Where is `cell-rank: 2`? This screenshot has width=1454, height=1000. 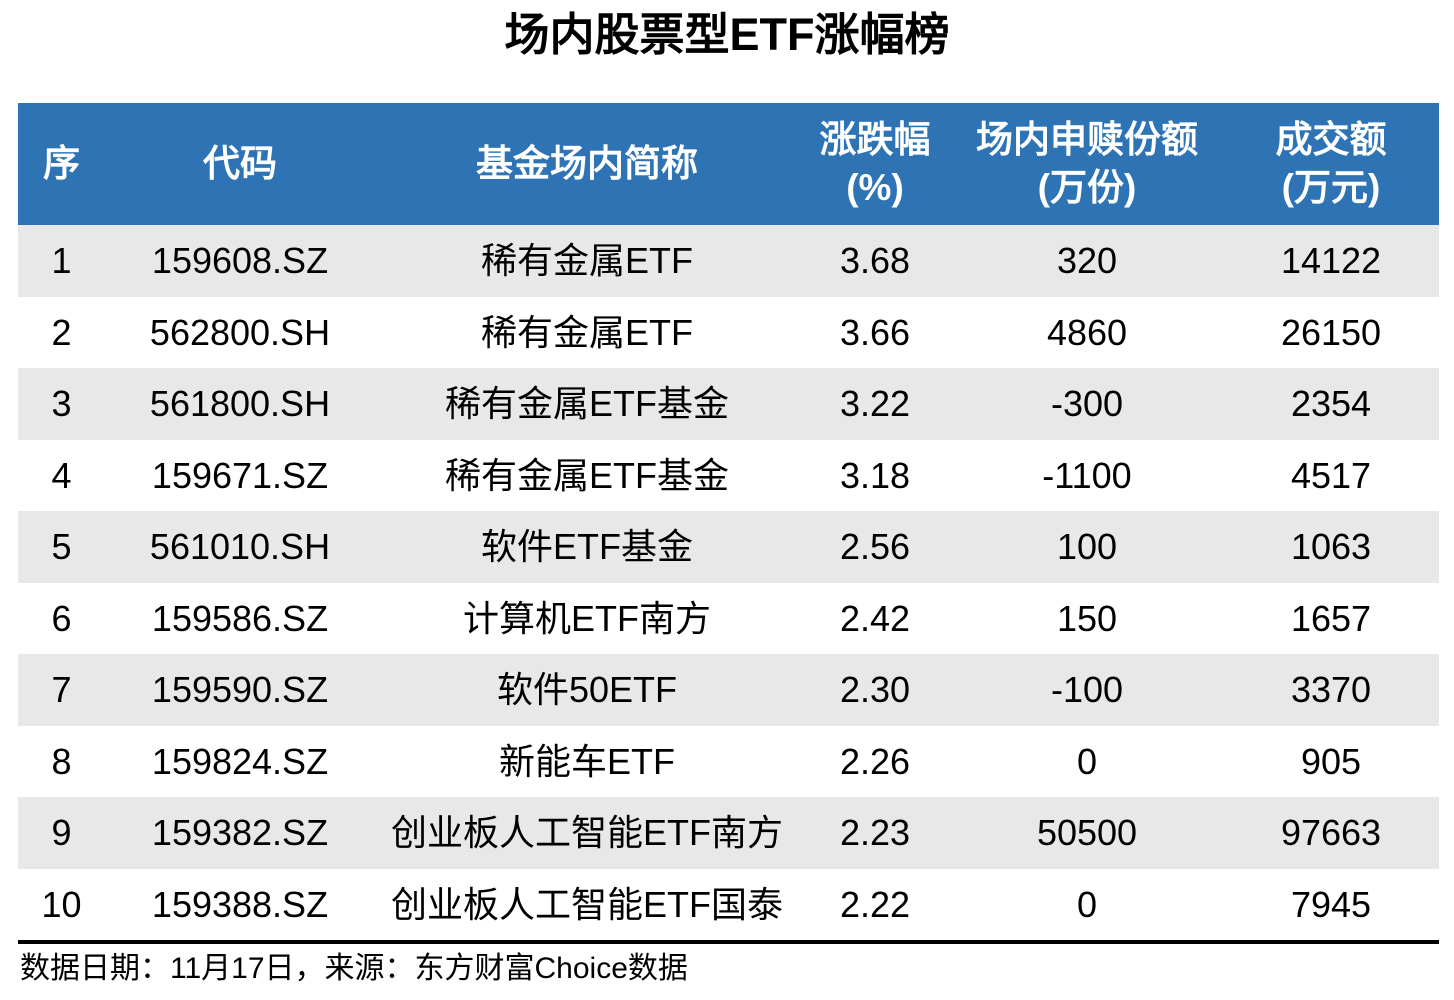 cell-rank: 2 is located at coordinates (61, 332).